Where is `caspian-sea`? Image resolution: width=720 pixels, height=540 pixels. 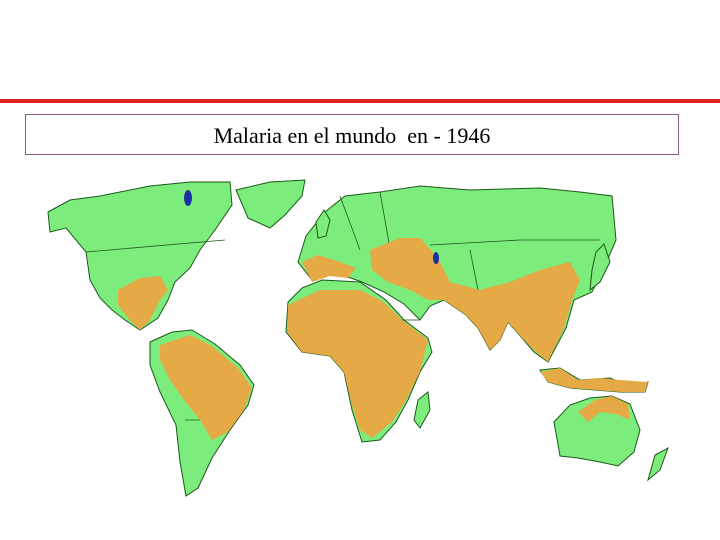
caspian-sea is located at coordinates (436, 258).